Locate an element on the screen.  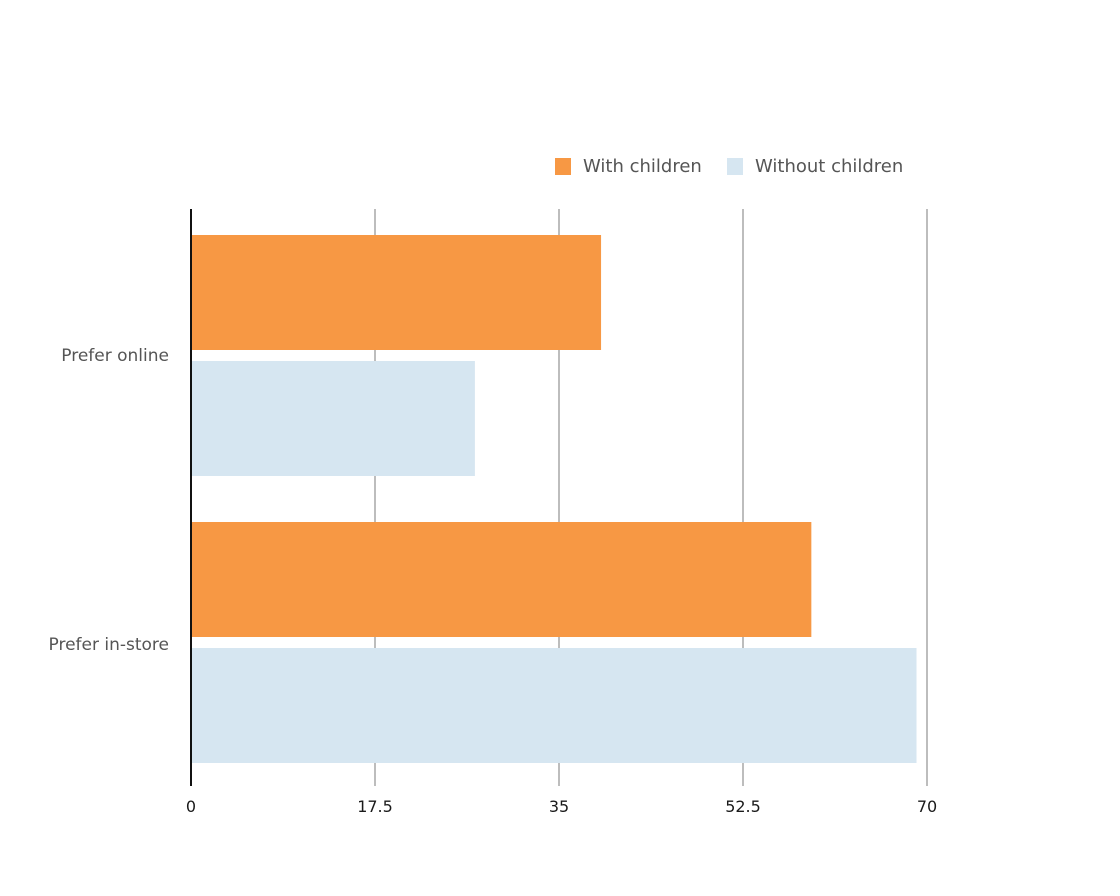
x-tick-label: 70 is located at coordinates (927, 806).